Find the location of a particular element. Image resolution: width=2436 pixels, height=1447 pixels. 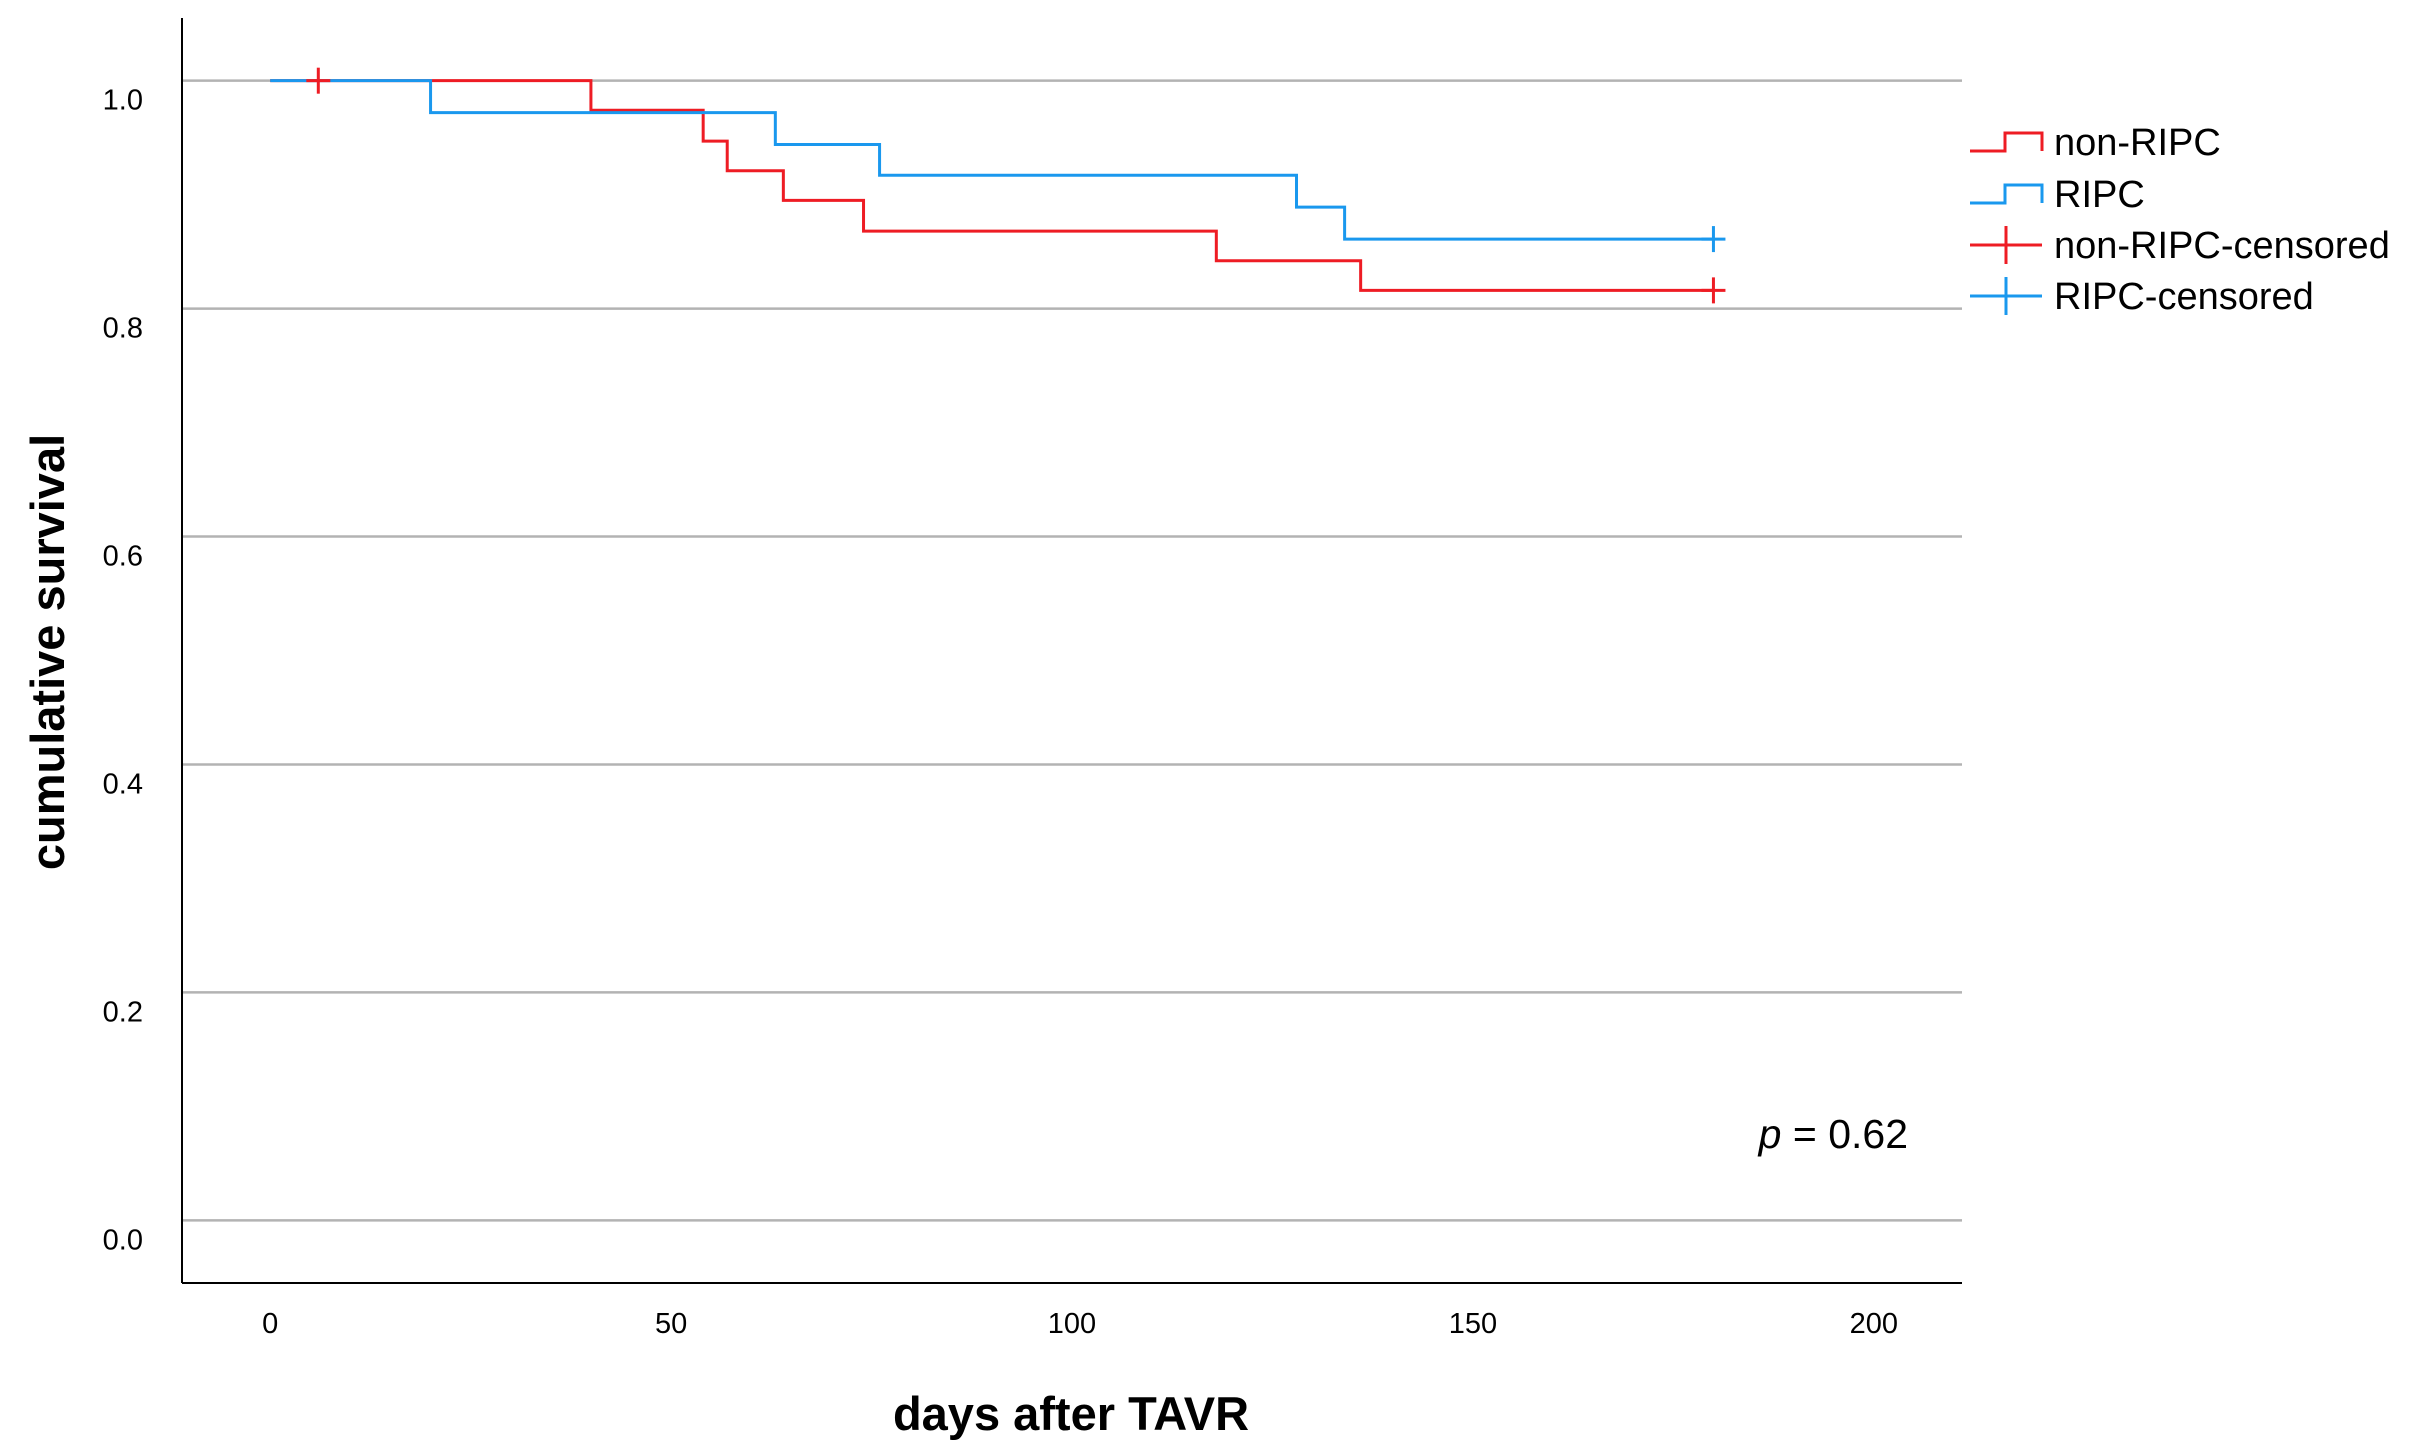

legend-item: non-RIPC is located at coordinates (2095, 143).